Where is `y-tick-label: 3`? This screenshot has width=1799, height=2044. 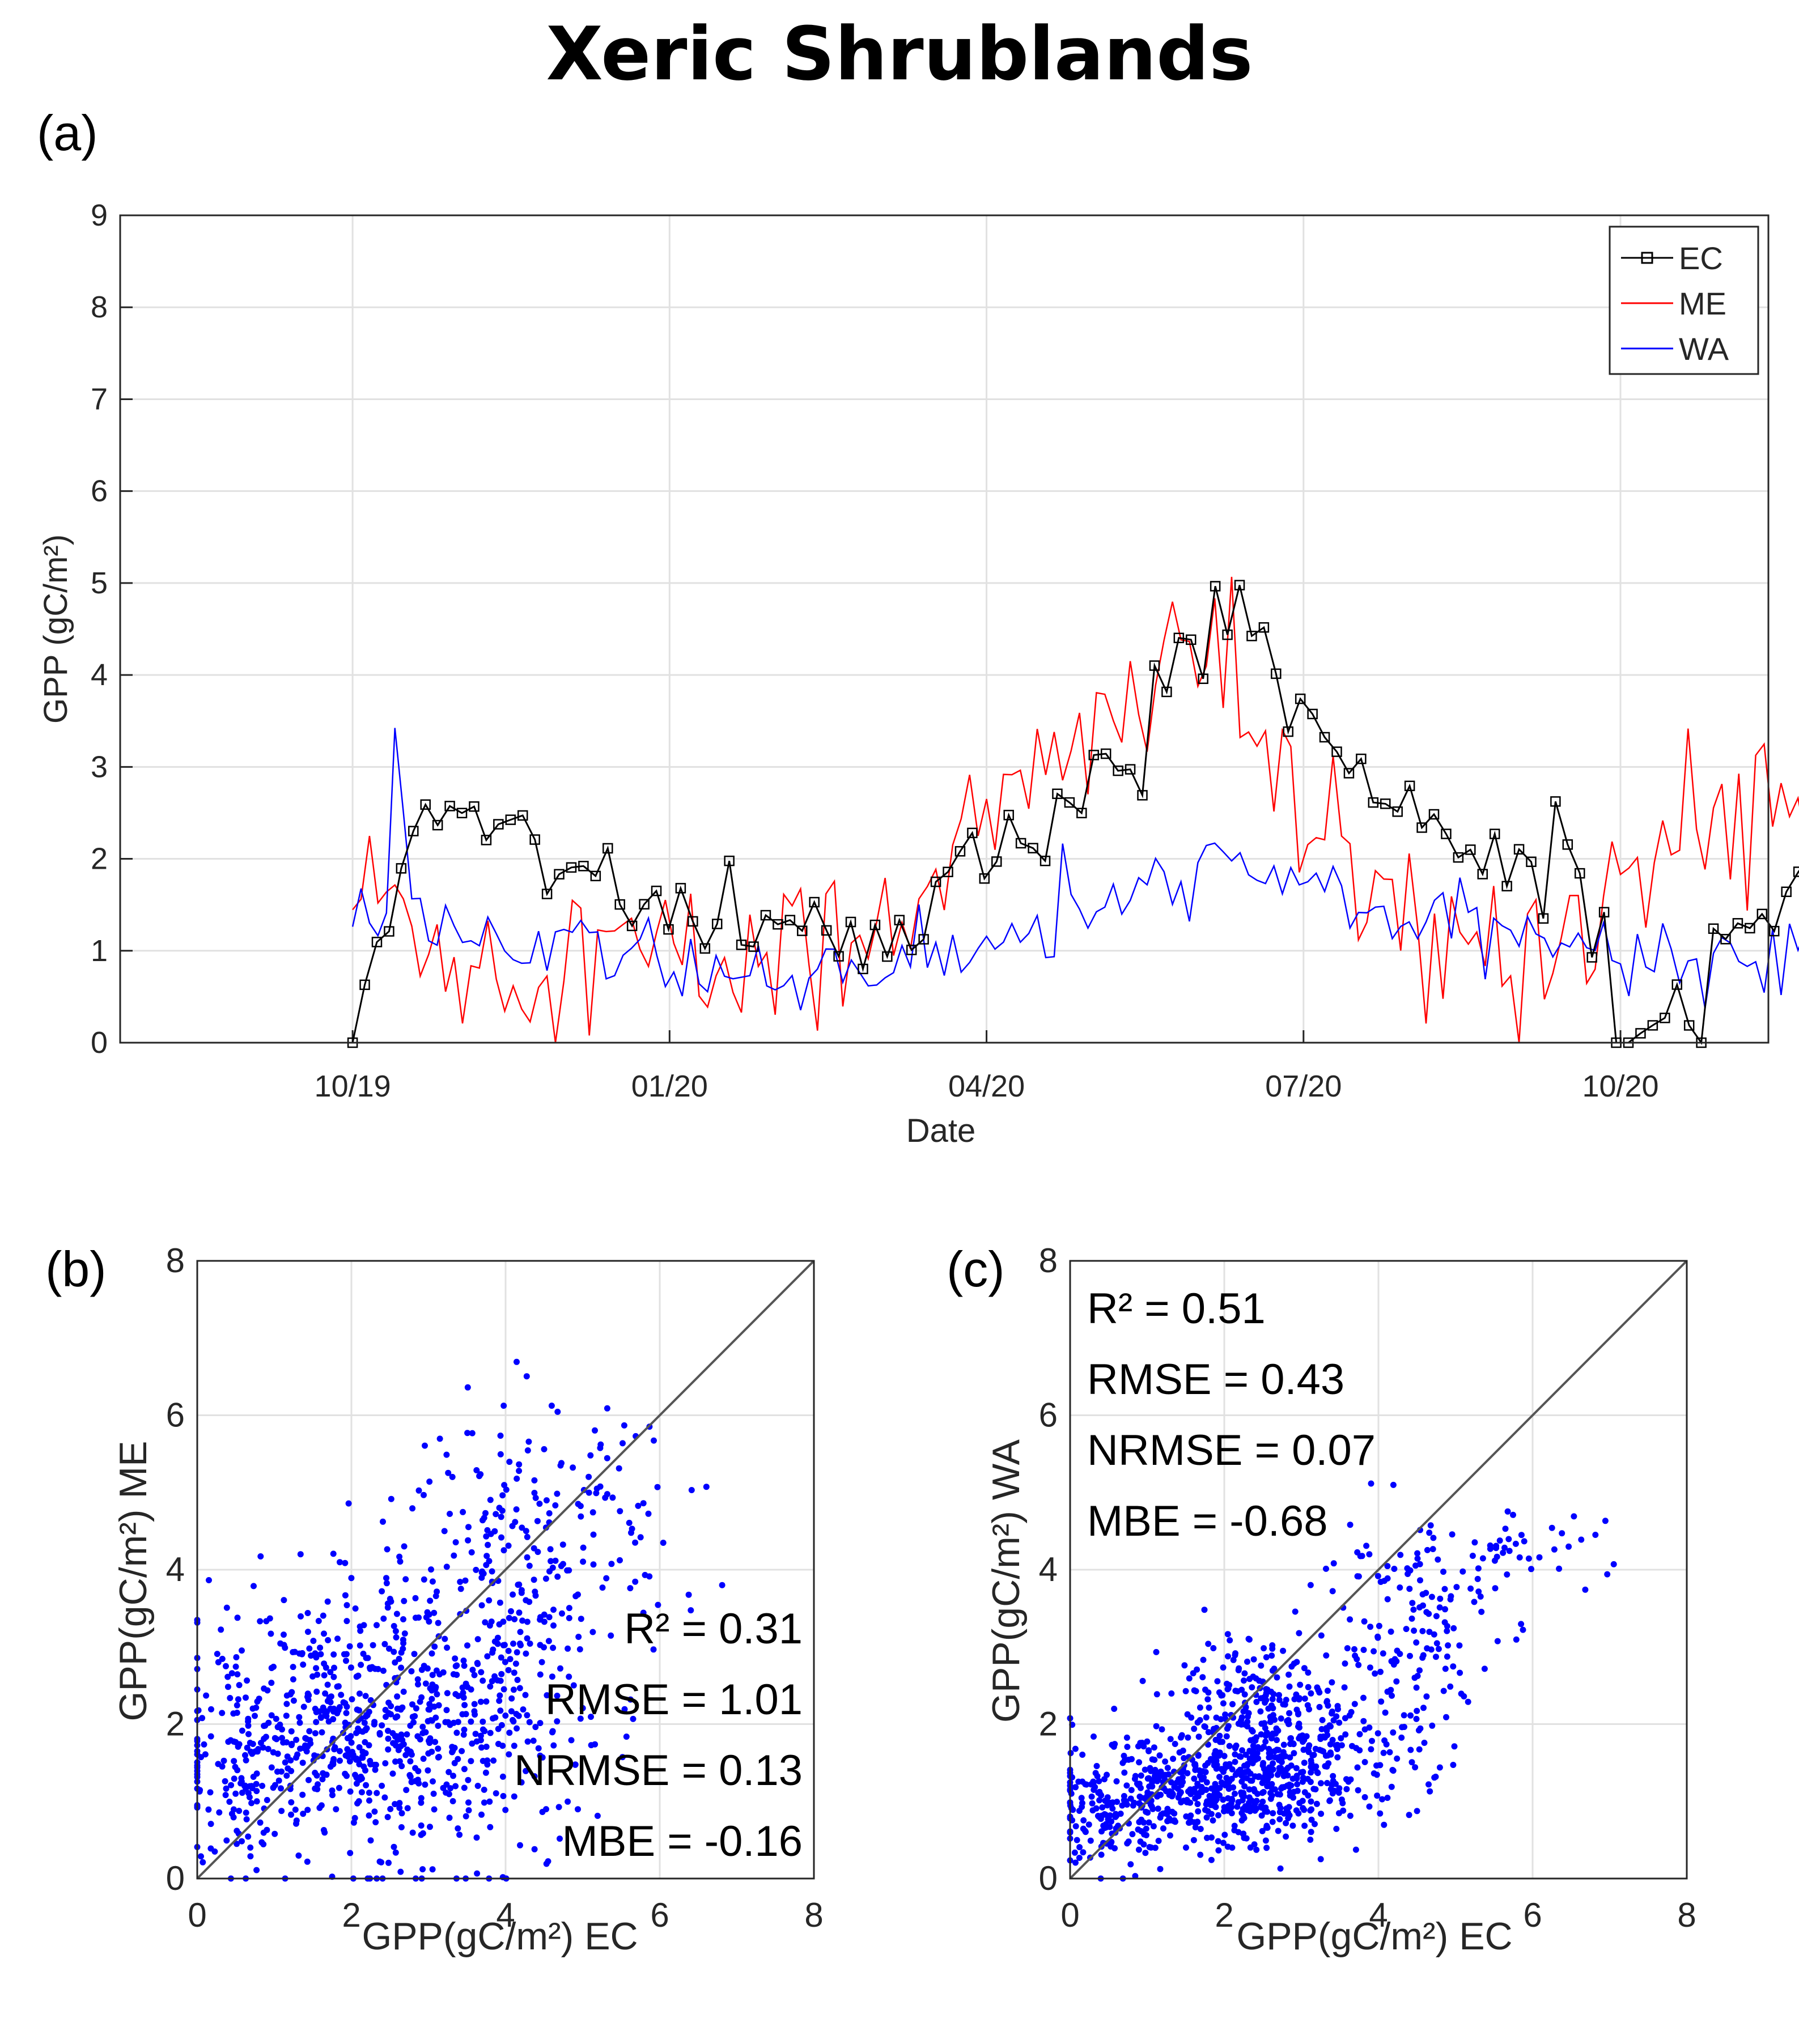 y-tick-label: 3 is located at coordinates (99, 767).